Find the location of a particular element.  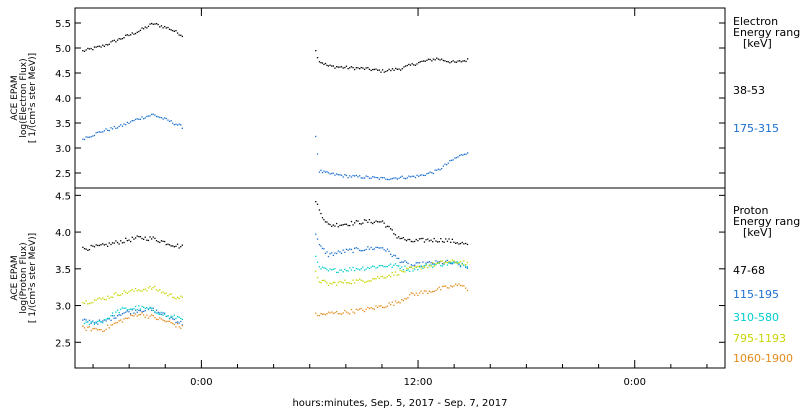

legend-title: Proton is located at coordinates (750, 210).